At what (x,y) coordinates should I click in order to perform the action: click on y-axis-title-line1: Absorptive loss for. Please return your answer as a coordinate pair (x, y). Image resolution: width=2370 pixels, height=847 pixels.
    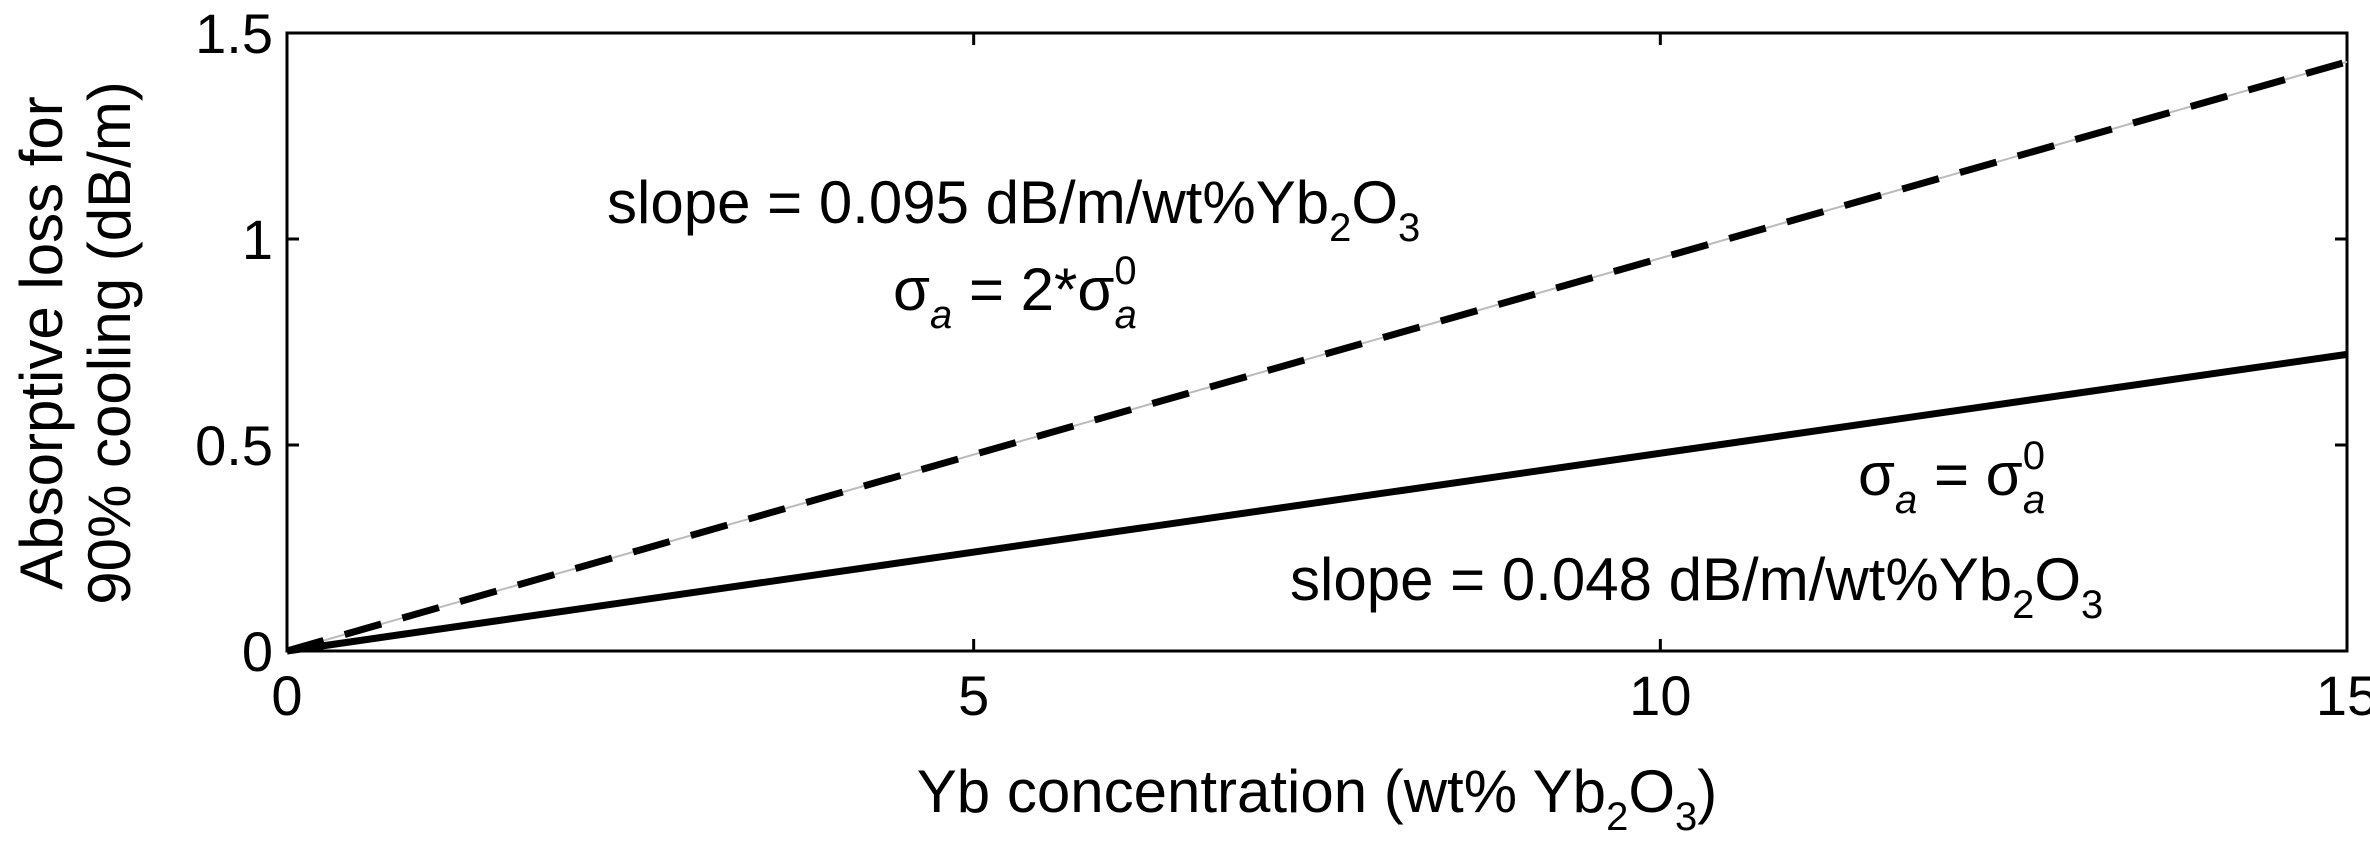
    Looking at the image, I should click on (41, 343).